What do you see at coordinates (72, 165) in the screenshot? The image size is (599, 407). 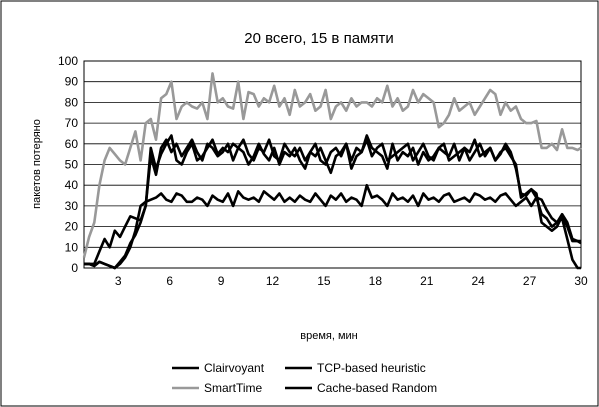 I see `y-tick-label: 50` at bounding box center [72, 165].